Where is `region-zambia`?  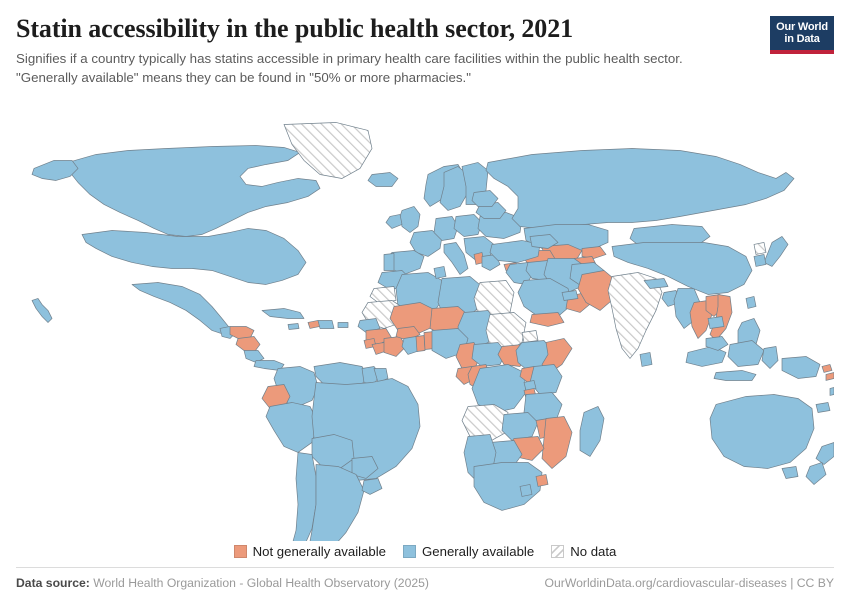 region-zambia is located at coordinates (520, 426).